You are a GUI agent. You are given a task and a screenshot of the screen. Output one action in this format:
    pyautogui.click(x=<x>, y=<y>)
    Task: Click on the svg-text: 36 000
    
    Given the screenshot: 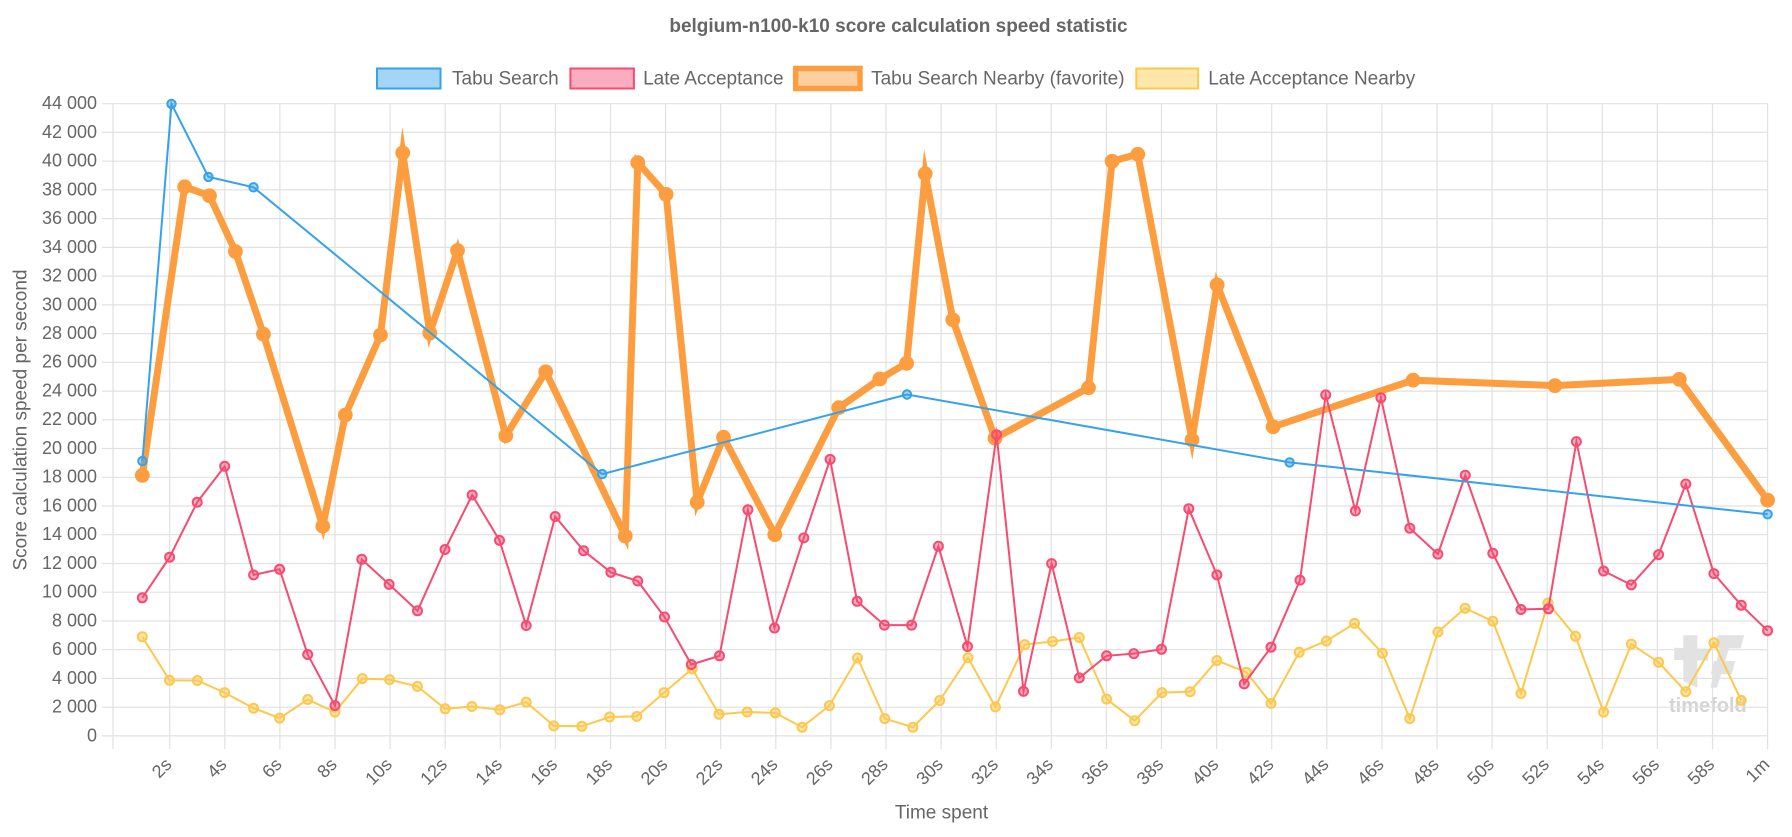 What is the action you would take?
    pyautogui.click(x=69, y=218)
    